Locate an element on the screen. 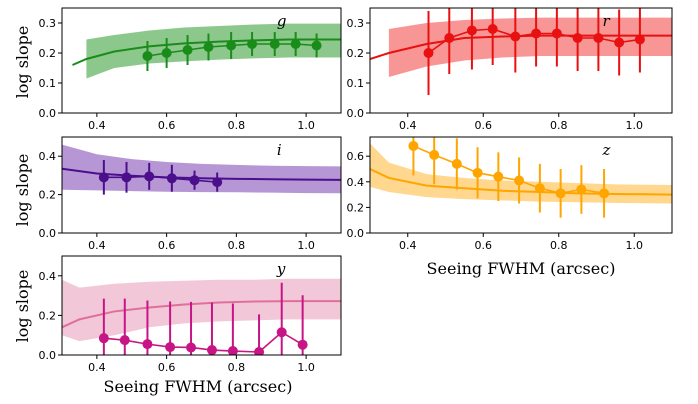 The width and height of the screenshot is (698, 404). plot-area-i is located at coordinates (201, 169).